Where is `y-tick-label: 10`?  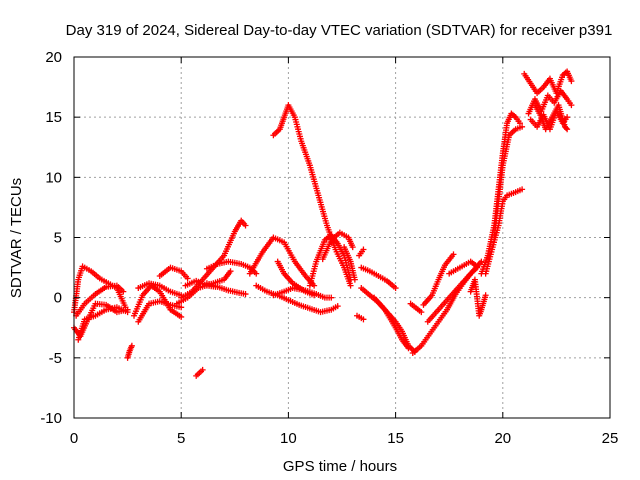
y-tick-label: 10 is located at coordinates (53, 177).